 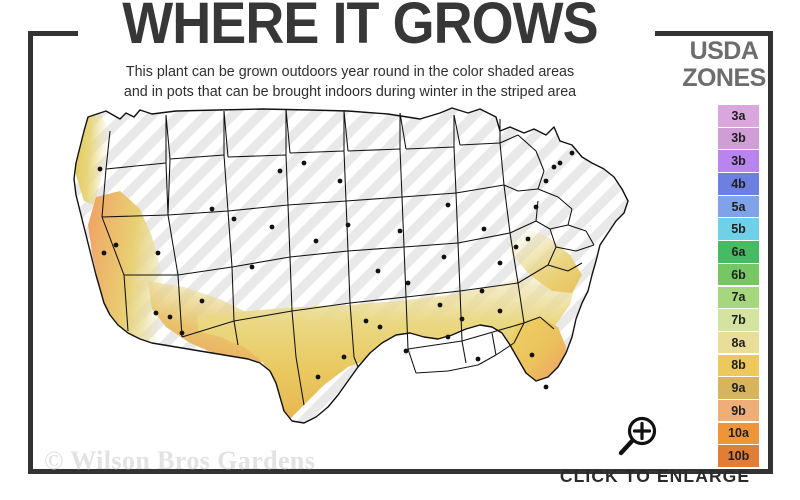 I want to click on legend-swatch-label: 7a, so click(x=738, y=297).